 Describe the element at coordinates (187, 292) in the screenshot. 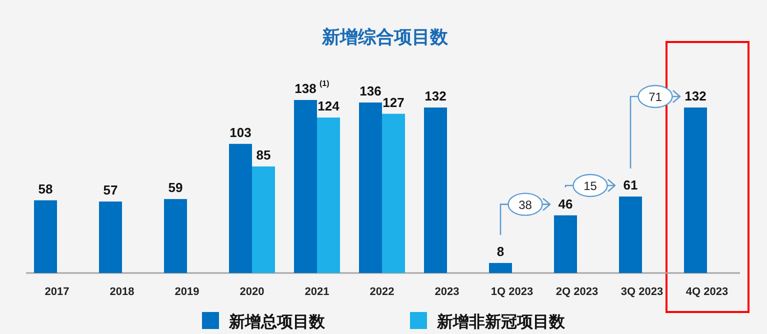

I see `x-tick-label: 2019` at that location.